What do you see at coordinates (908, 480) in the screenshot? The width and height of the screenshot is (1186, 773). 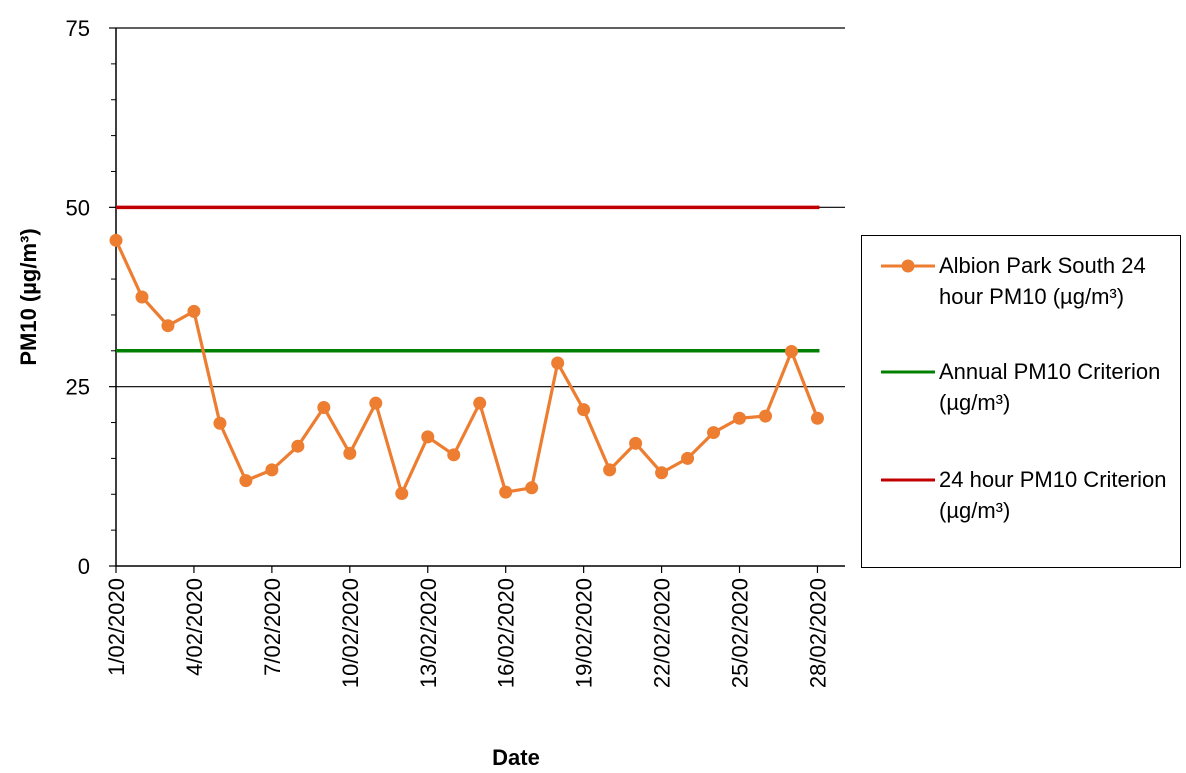 I see `legend-swatch-24hr-criterion` at bounding box center [908, 480].